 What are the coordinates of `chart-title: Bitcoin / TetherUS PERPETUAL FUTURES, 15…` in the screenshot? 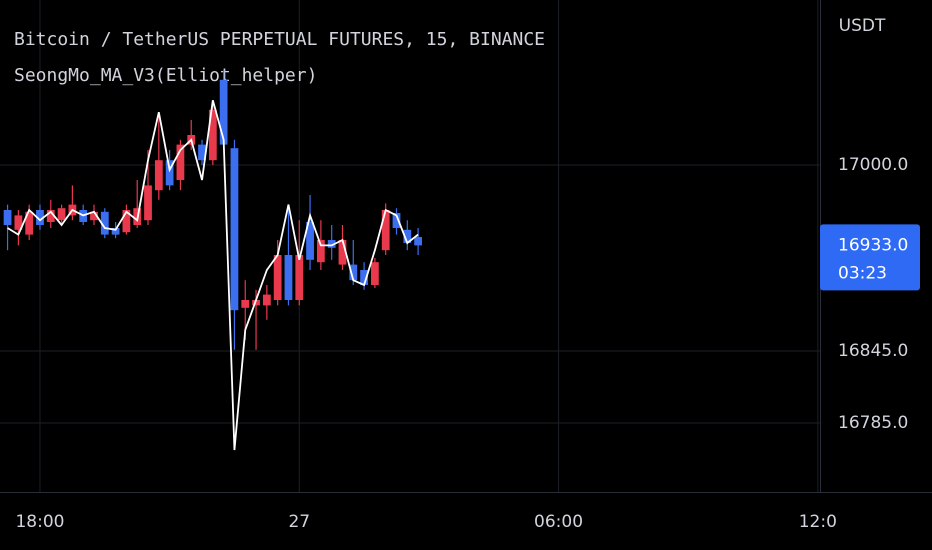 It's located at (279, 39).